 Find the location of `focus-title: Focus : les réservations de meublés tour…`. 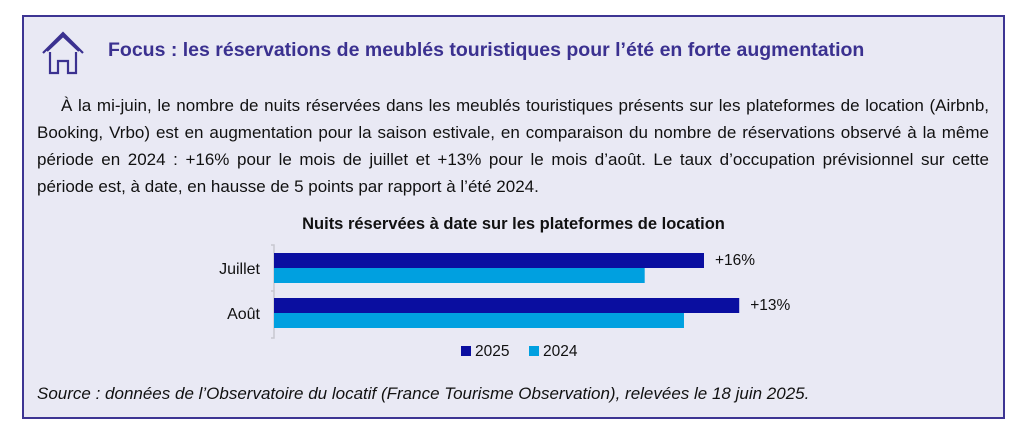

focus-title: Focus : les réservations de meublés tour… is located at coordinates (486, 50).